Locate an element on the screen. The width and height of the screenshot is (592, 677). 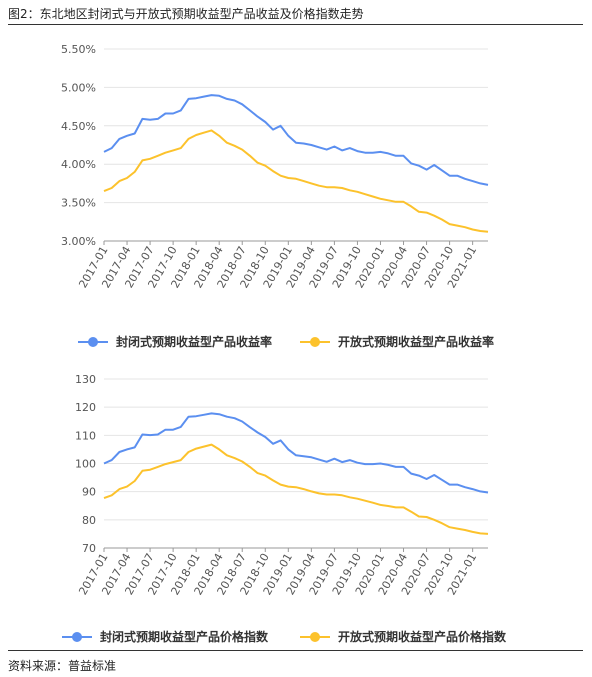
y-tick-label: 4.00% is located at coordinates (78, 164).